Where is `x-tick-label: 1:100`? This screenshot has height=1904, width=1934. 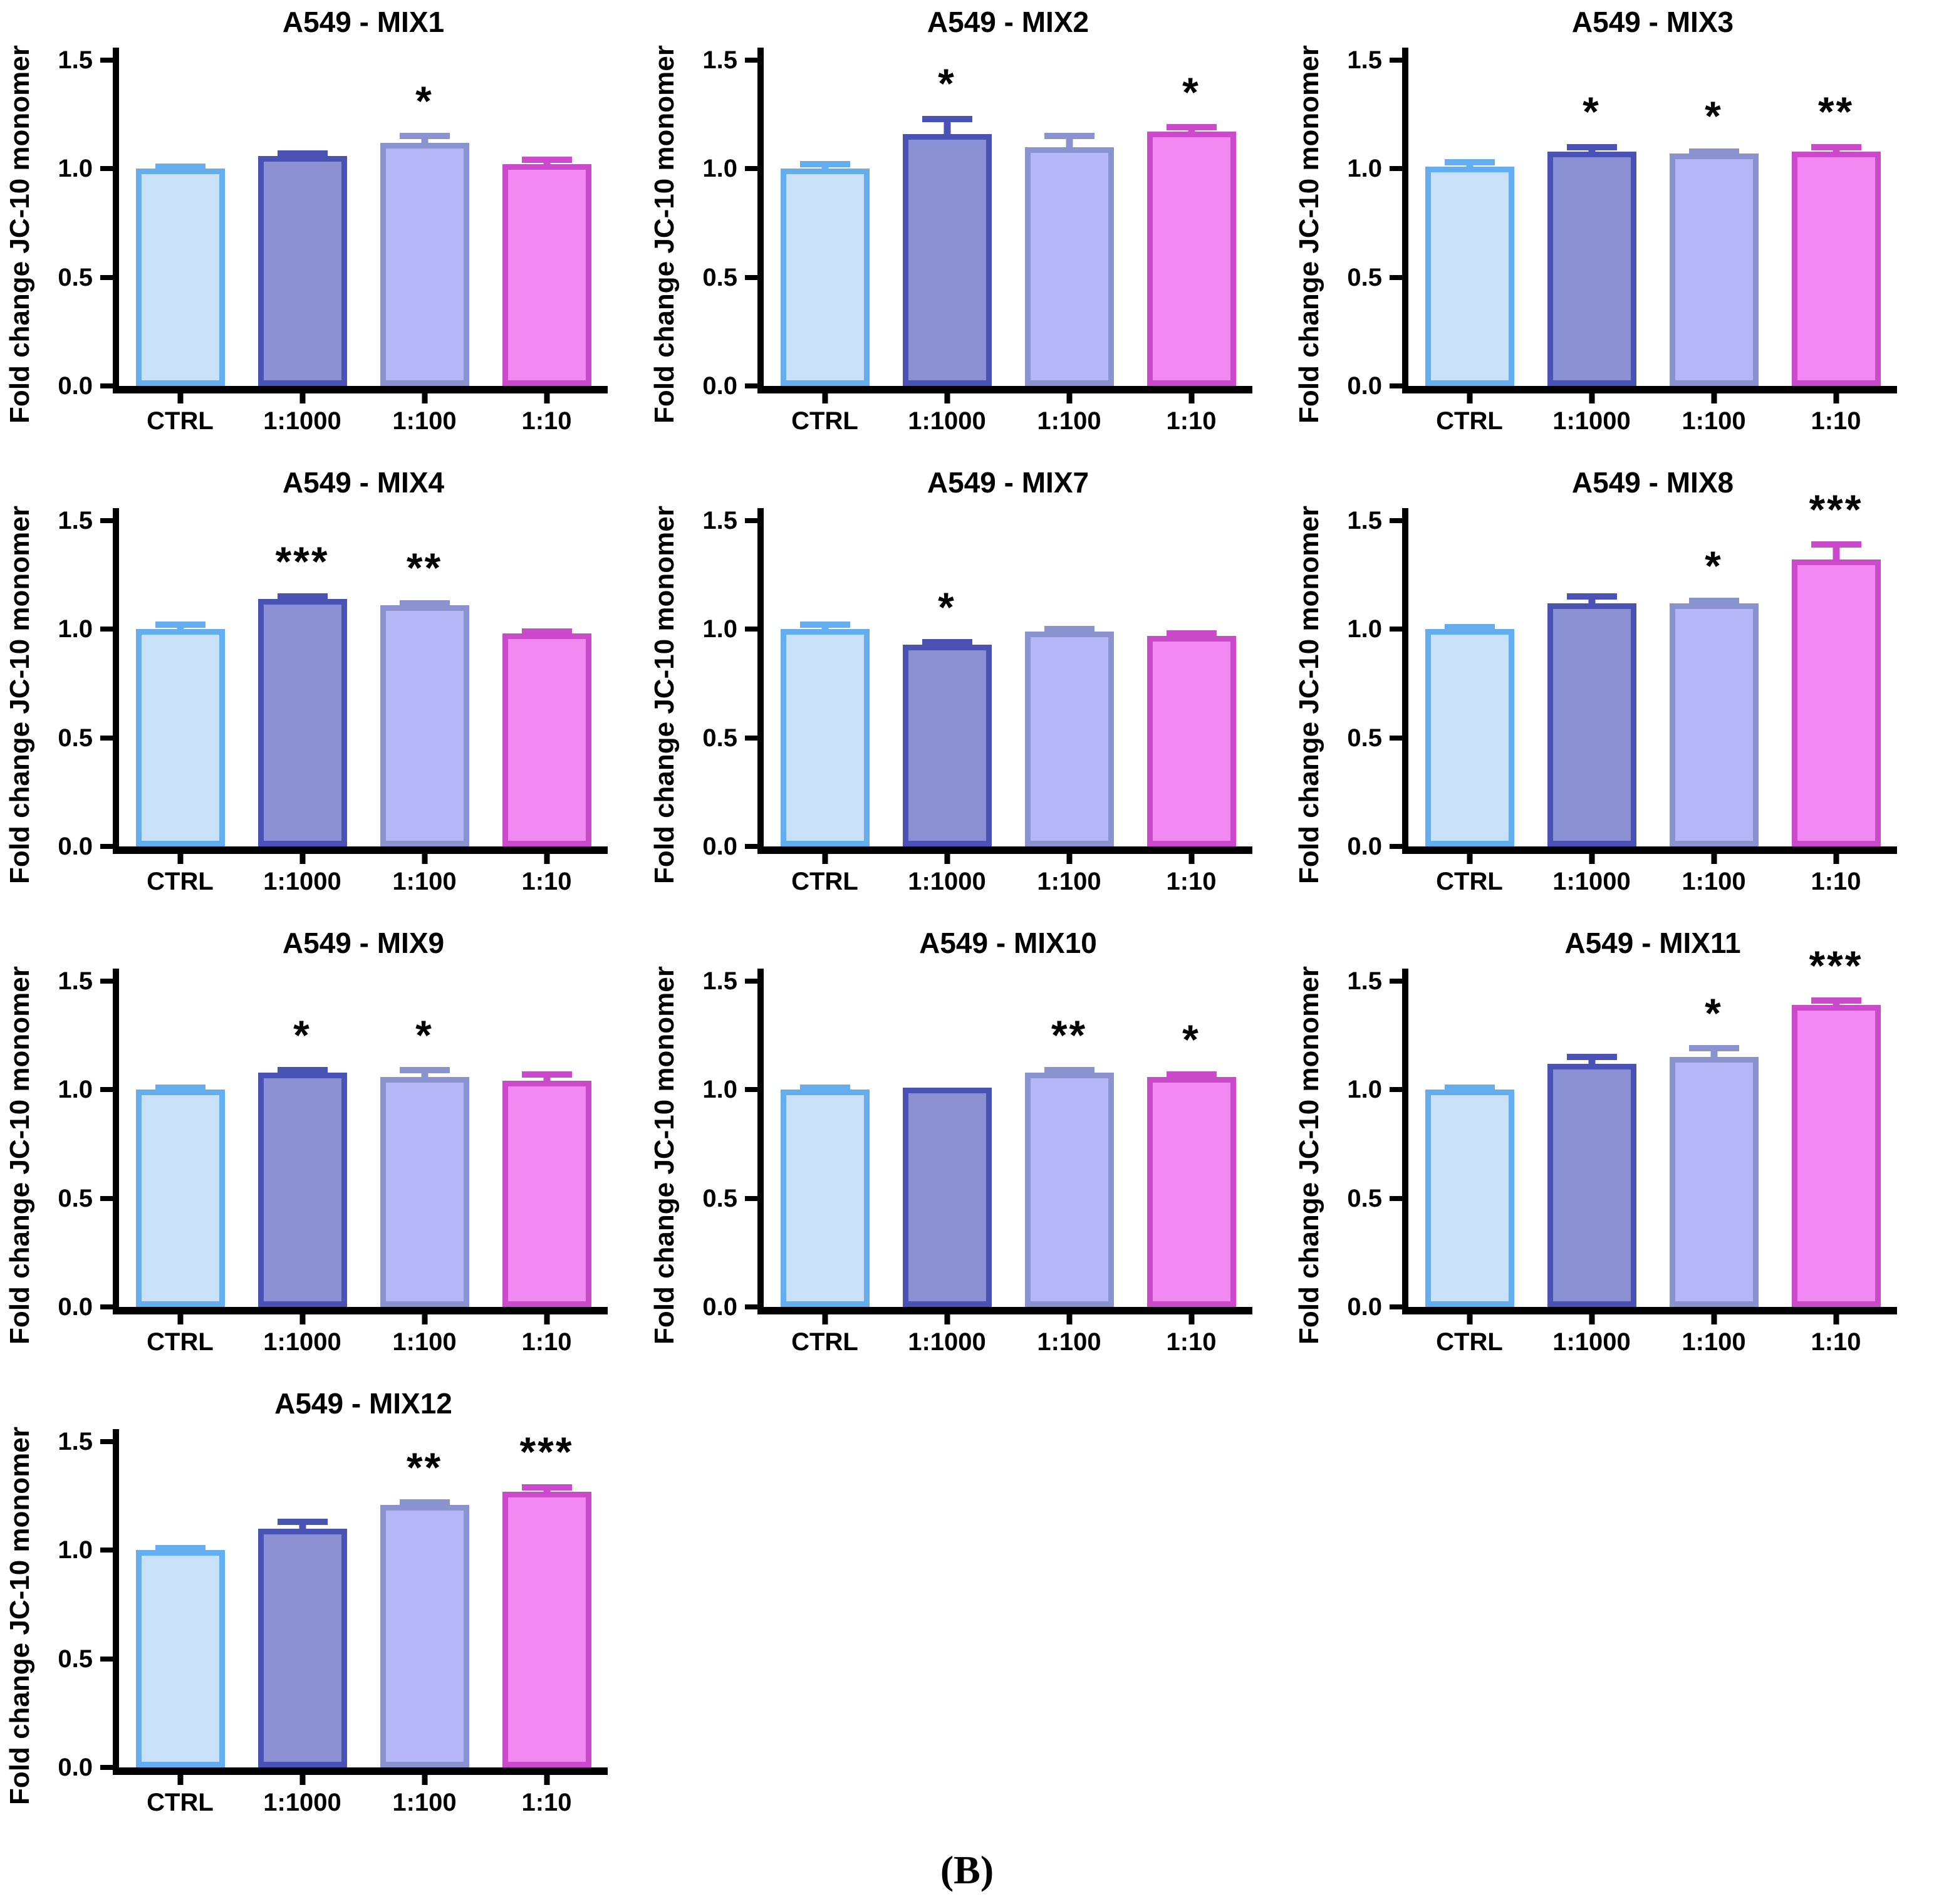 x-tick-label: 1:100 is located at coordinates (1069, 421).